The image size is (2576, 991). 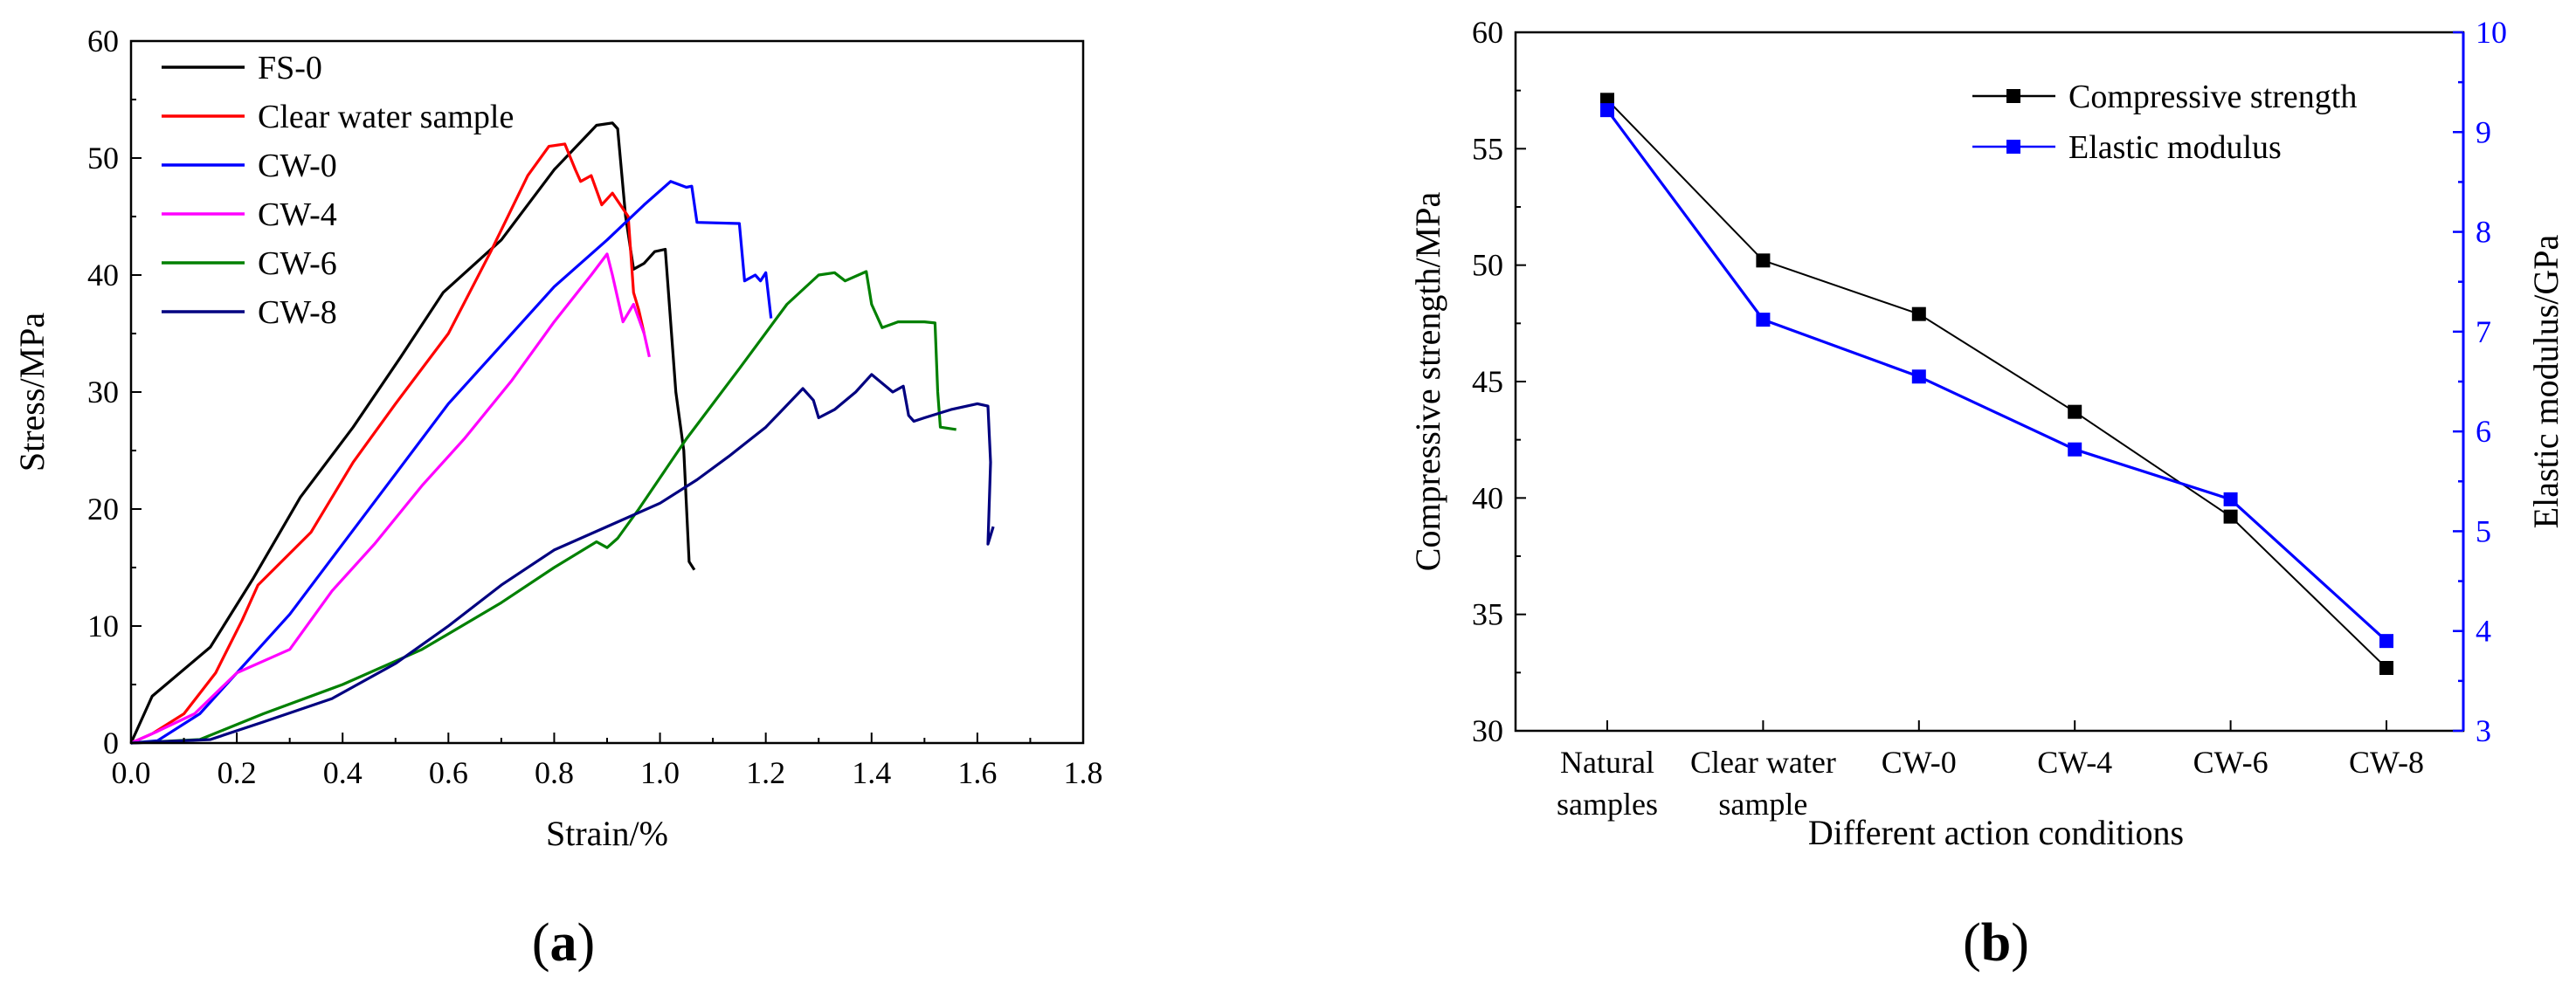 What do you see at coordinates (660, 772) in the screenshot?
I see `x-tick-label-a: 1.0` at bounding box center [660, 772].